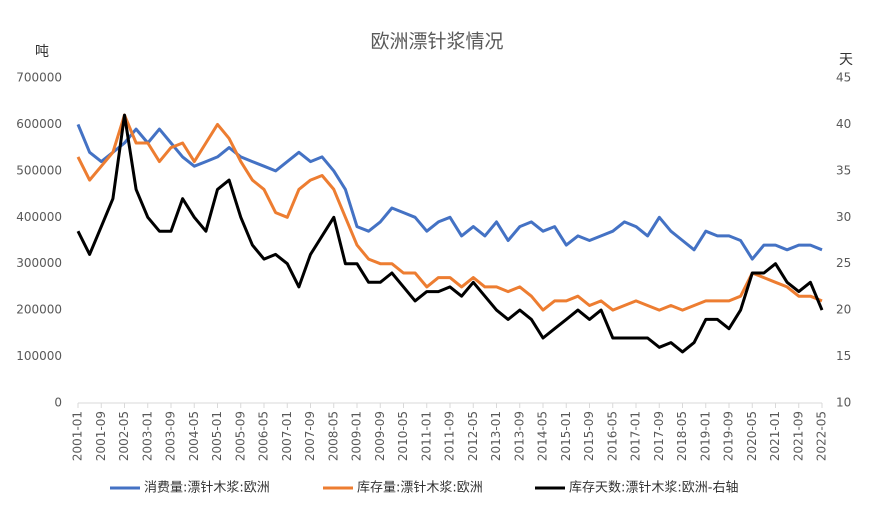  Describe the element at coordinates (58, 403) in the screenshot. I see `y-tick-label: 0` at that location.